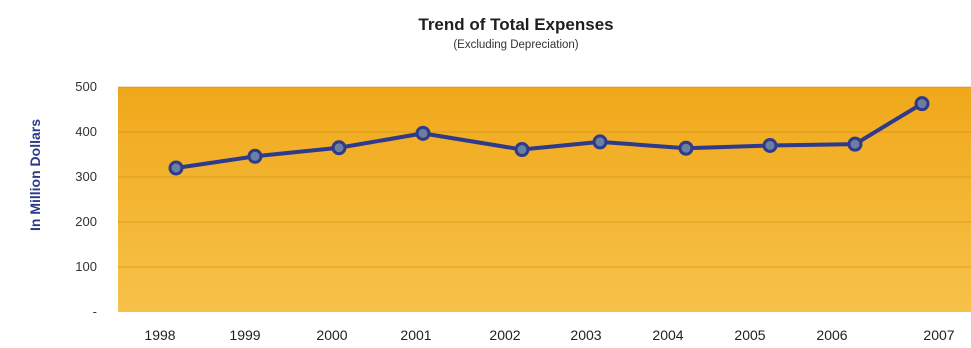 This screenshot has width=971, height=348. What do you see at coordinates (86, 199) in the screenshot?
I see `y-axis-ticks: - 100 200 300 400 500` at bounding box center [86, 199].